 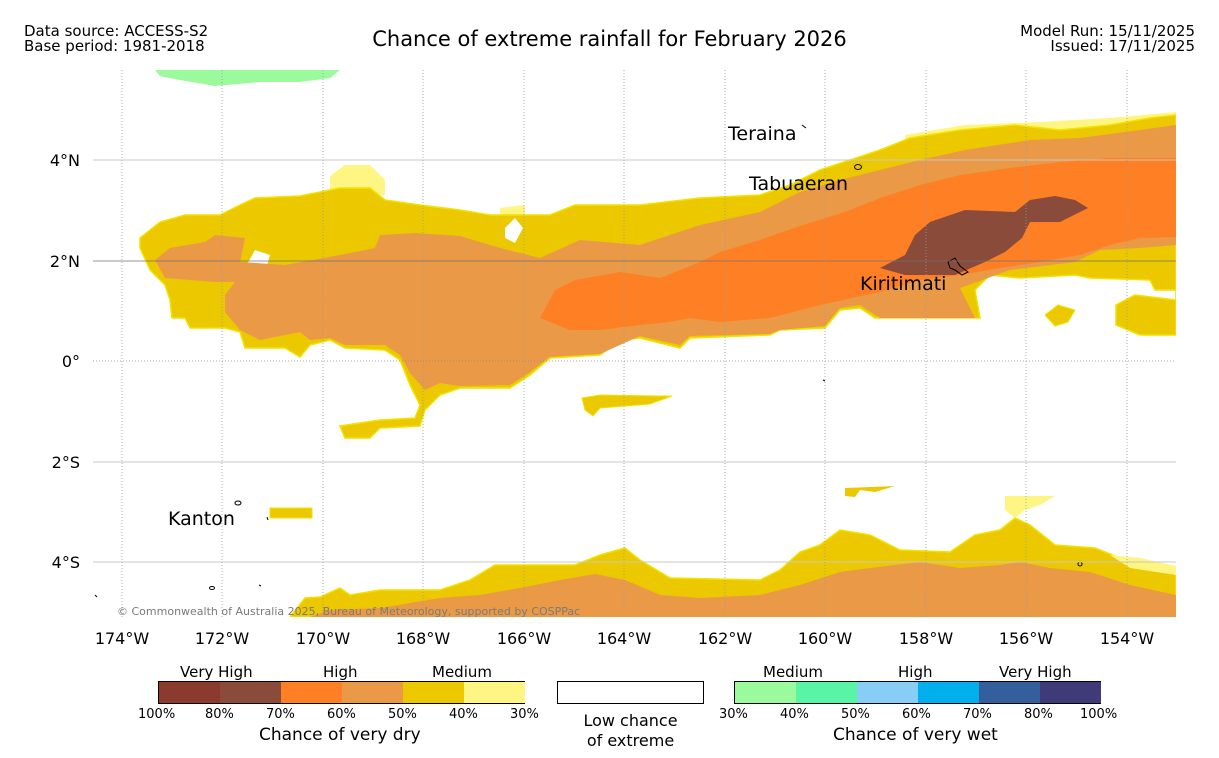 What do you see at coordinates (733, 714) in the screenshot?
I see `wet-tick: 30%` at bounding box center [733, 714].